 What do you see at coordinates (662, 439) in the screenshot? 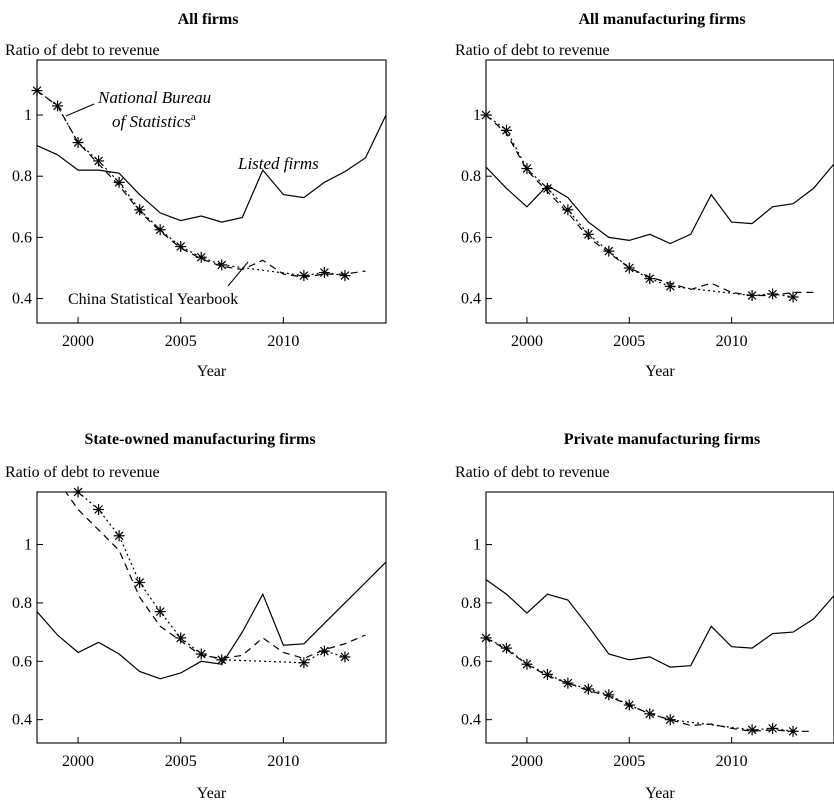
I see `panel-title: Private manufacturing firms` at bounding box center [662, 439].